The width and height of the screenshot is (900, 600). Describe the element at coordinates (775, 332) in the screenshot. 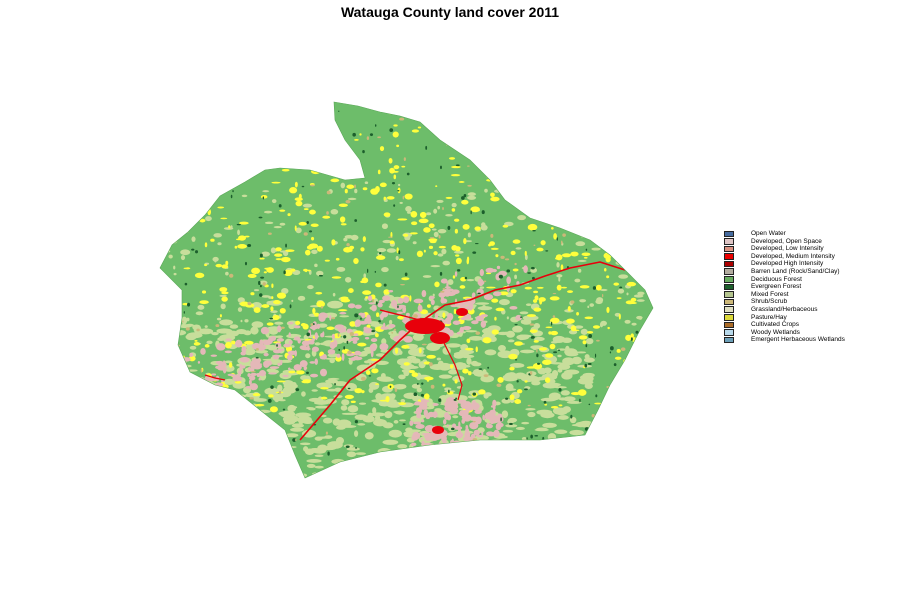

I see `legend-label: Woody Wetlands` at that location.